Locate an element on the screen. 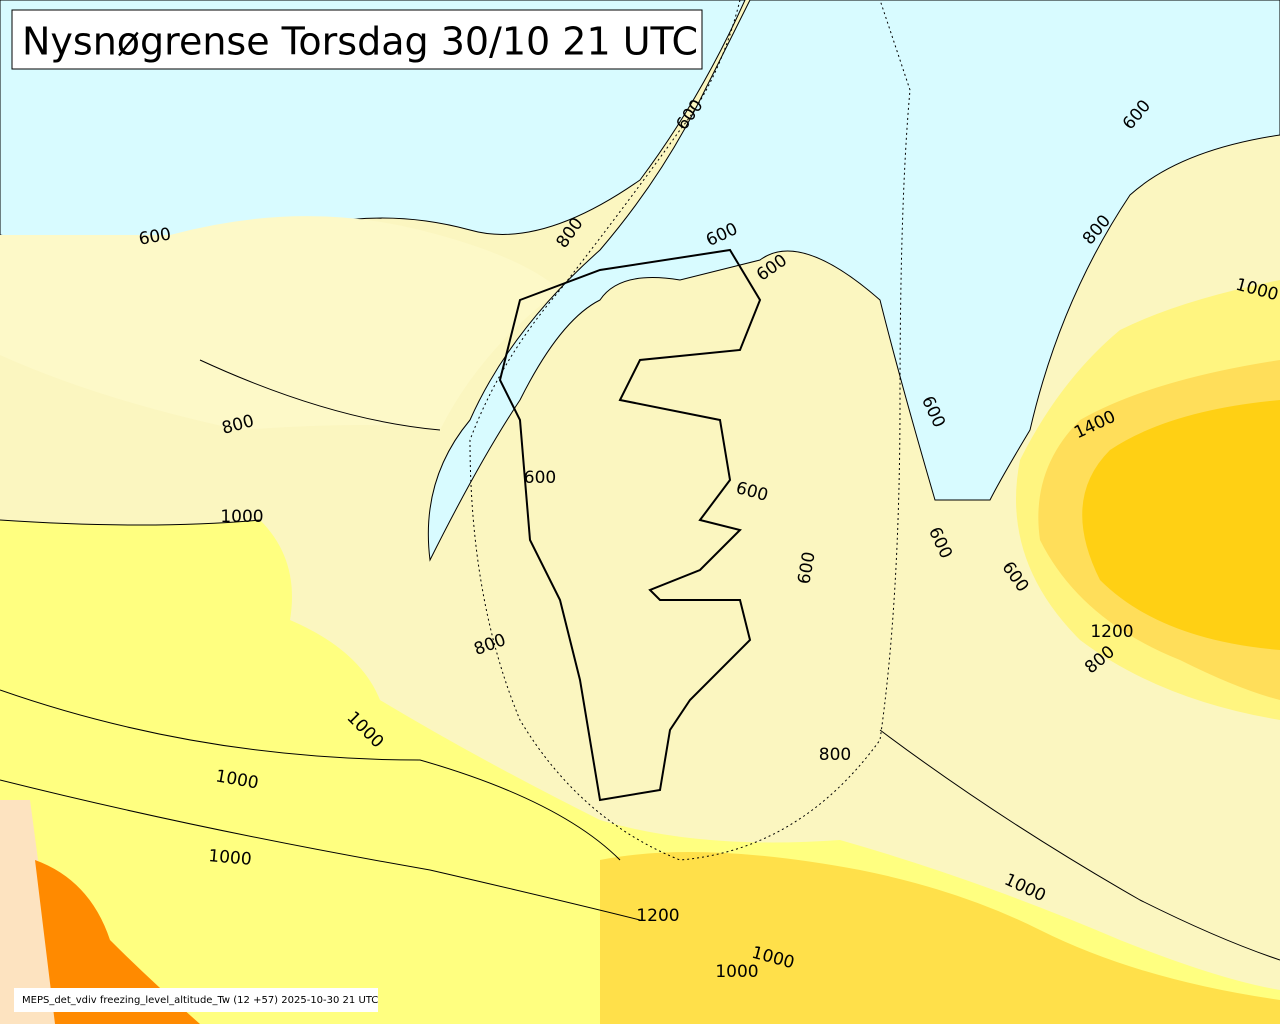 The width and height of the screenshot is (1280, 1024). title-box is located at coordinates (357, 39).